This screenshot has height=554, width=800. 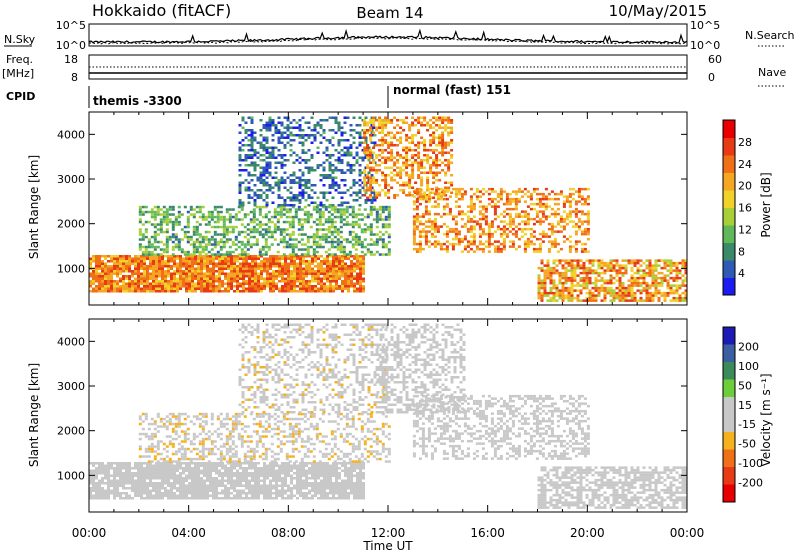 I want to click on time-tick-label: 16:00, so click(x=487, y=533).